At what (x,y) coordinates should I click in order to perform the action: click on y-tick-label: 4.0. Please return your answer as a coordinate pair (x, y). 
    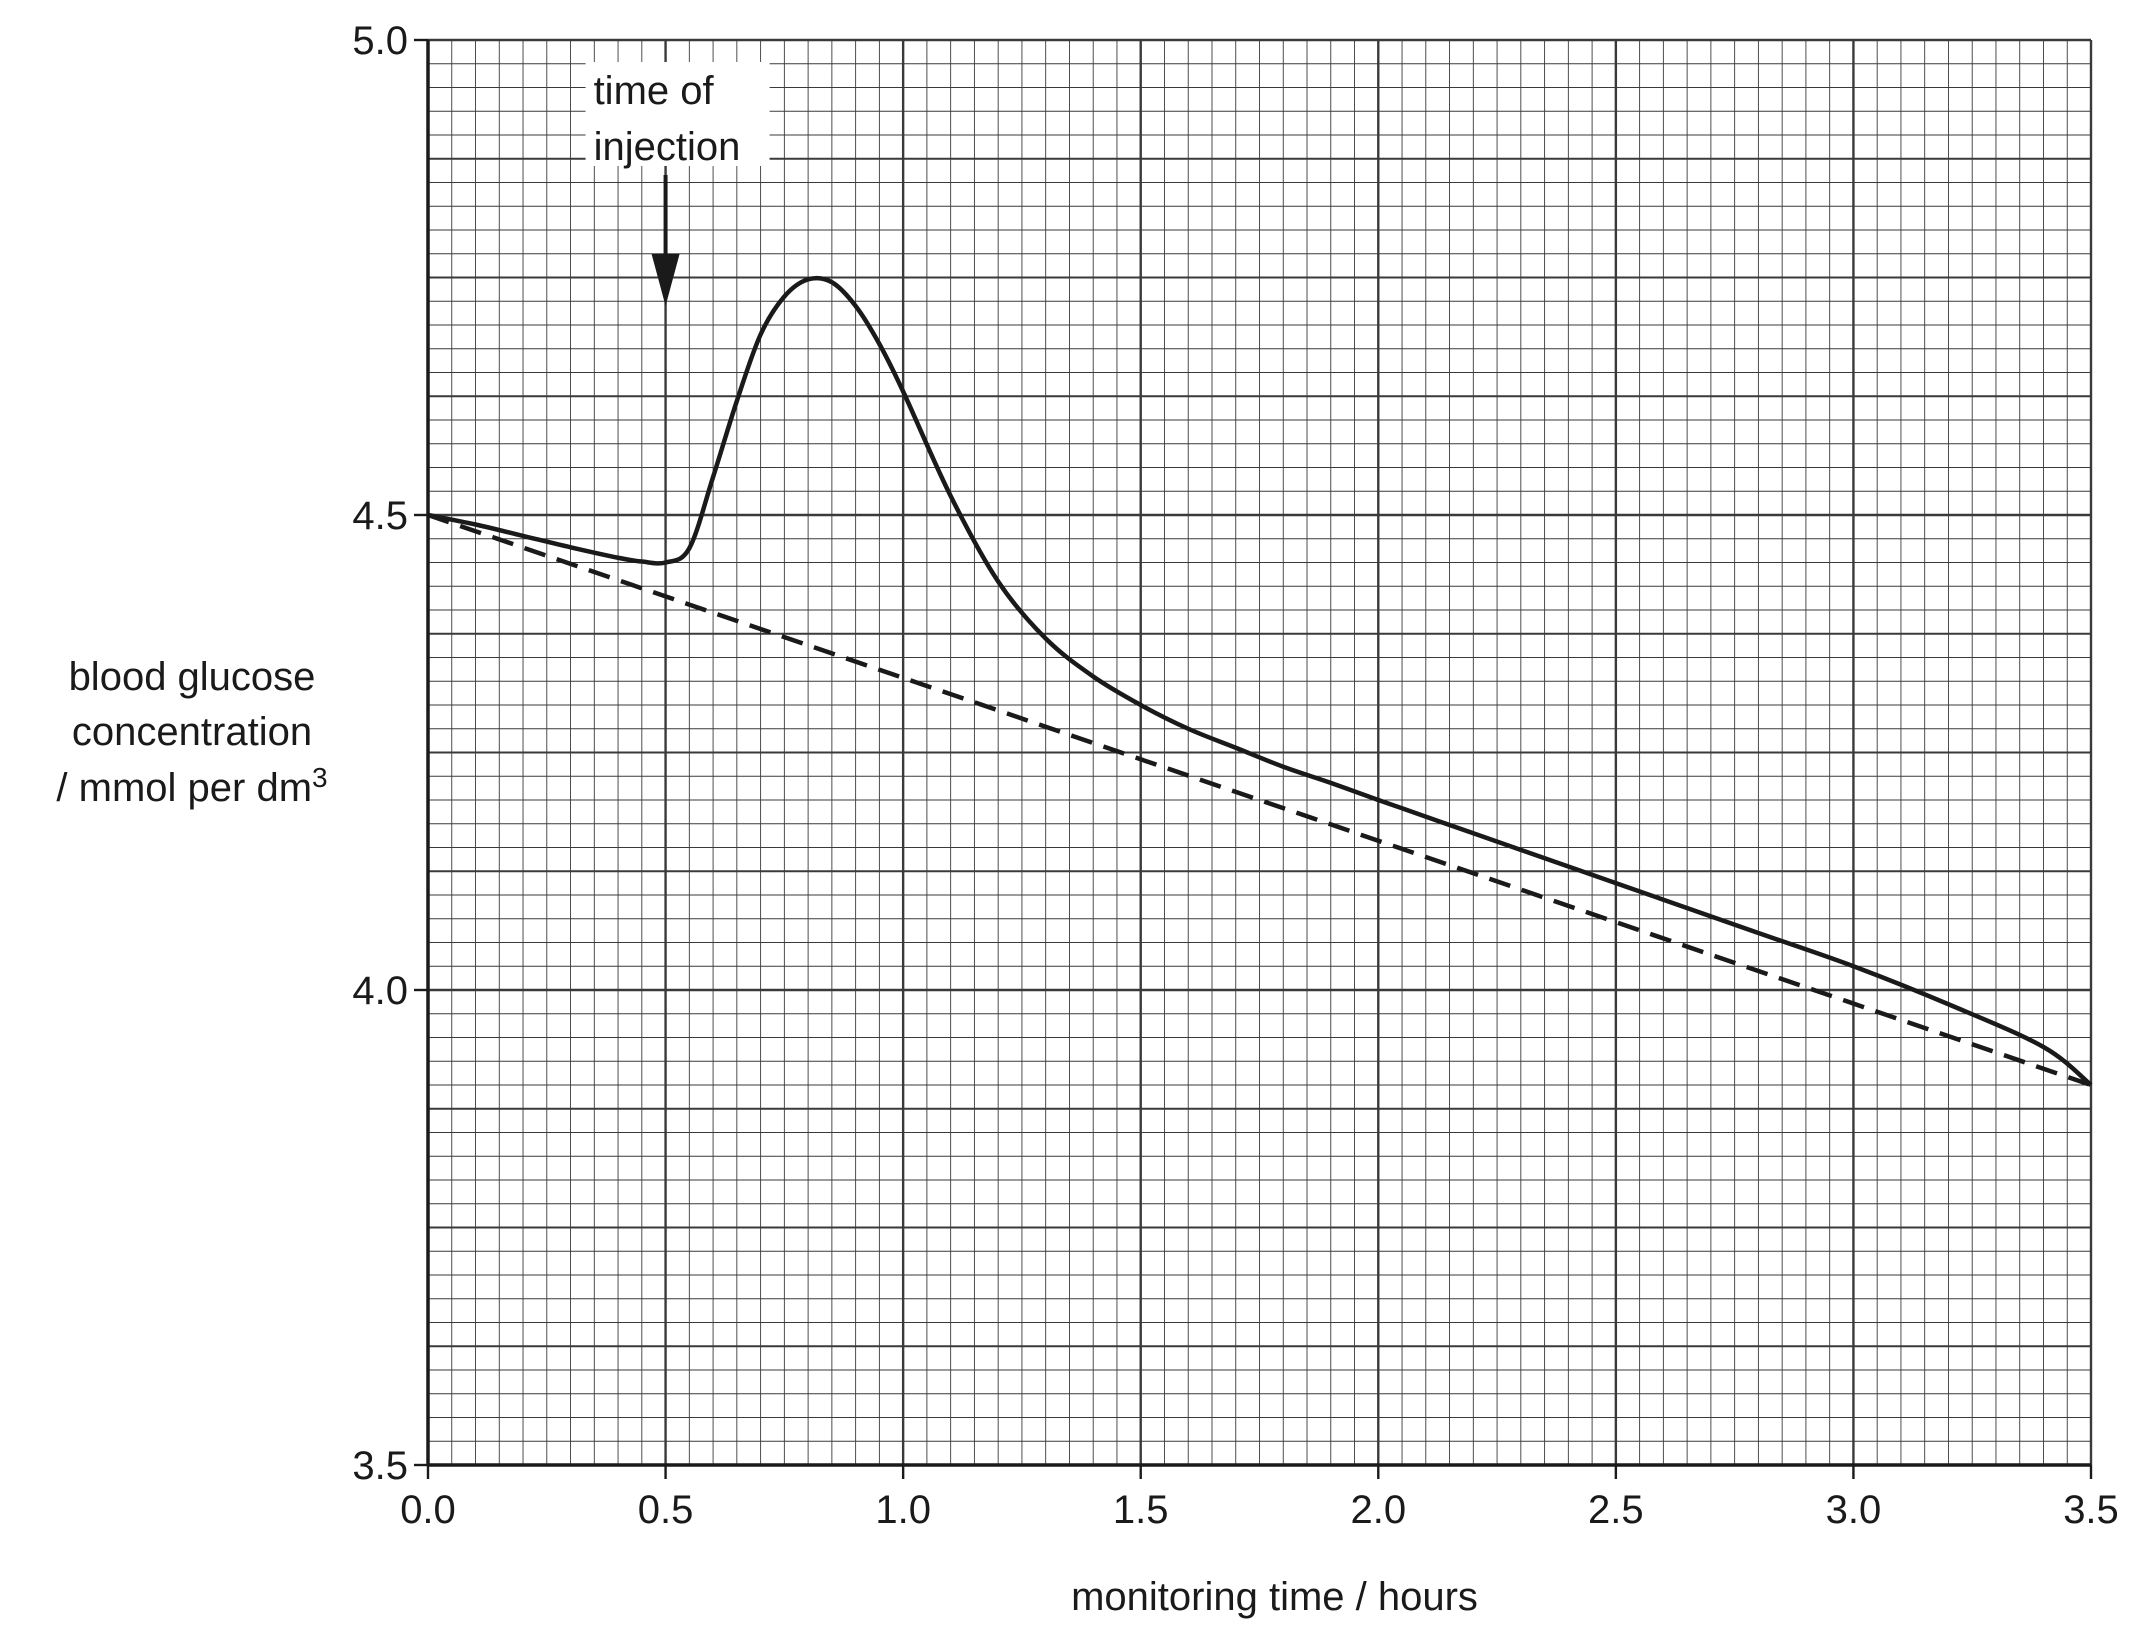
    Looking at the image, I should click on (380, 991).